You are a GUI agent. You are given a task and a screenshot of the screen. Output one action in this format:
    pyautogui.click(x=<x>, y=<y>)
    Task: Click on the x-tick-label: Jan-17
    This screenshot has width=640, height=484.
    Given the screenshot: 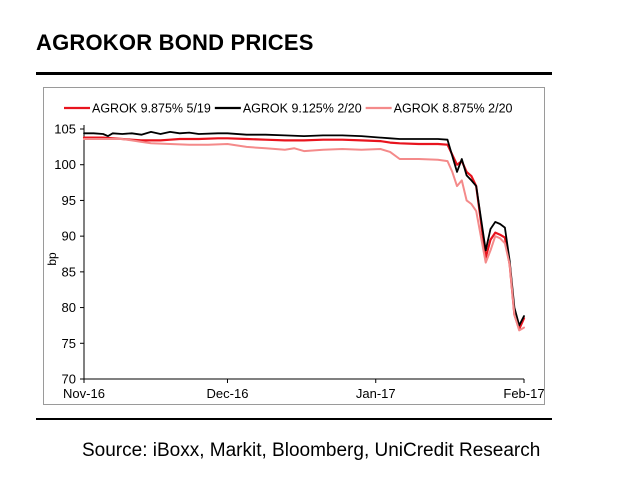 What is the action you would take?
    pyautogui.click(x=376, y=393)
    